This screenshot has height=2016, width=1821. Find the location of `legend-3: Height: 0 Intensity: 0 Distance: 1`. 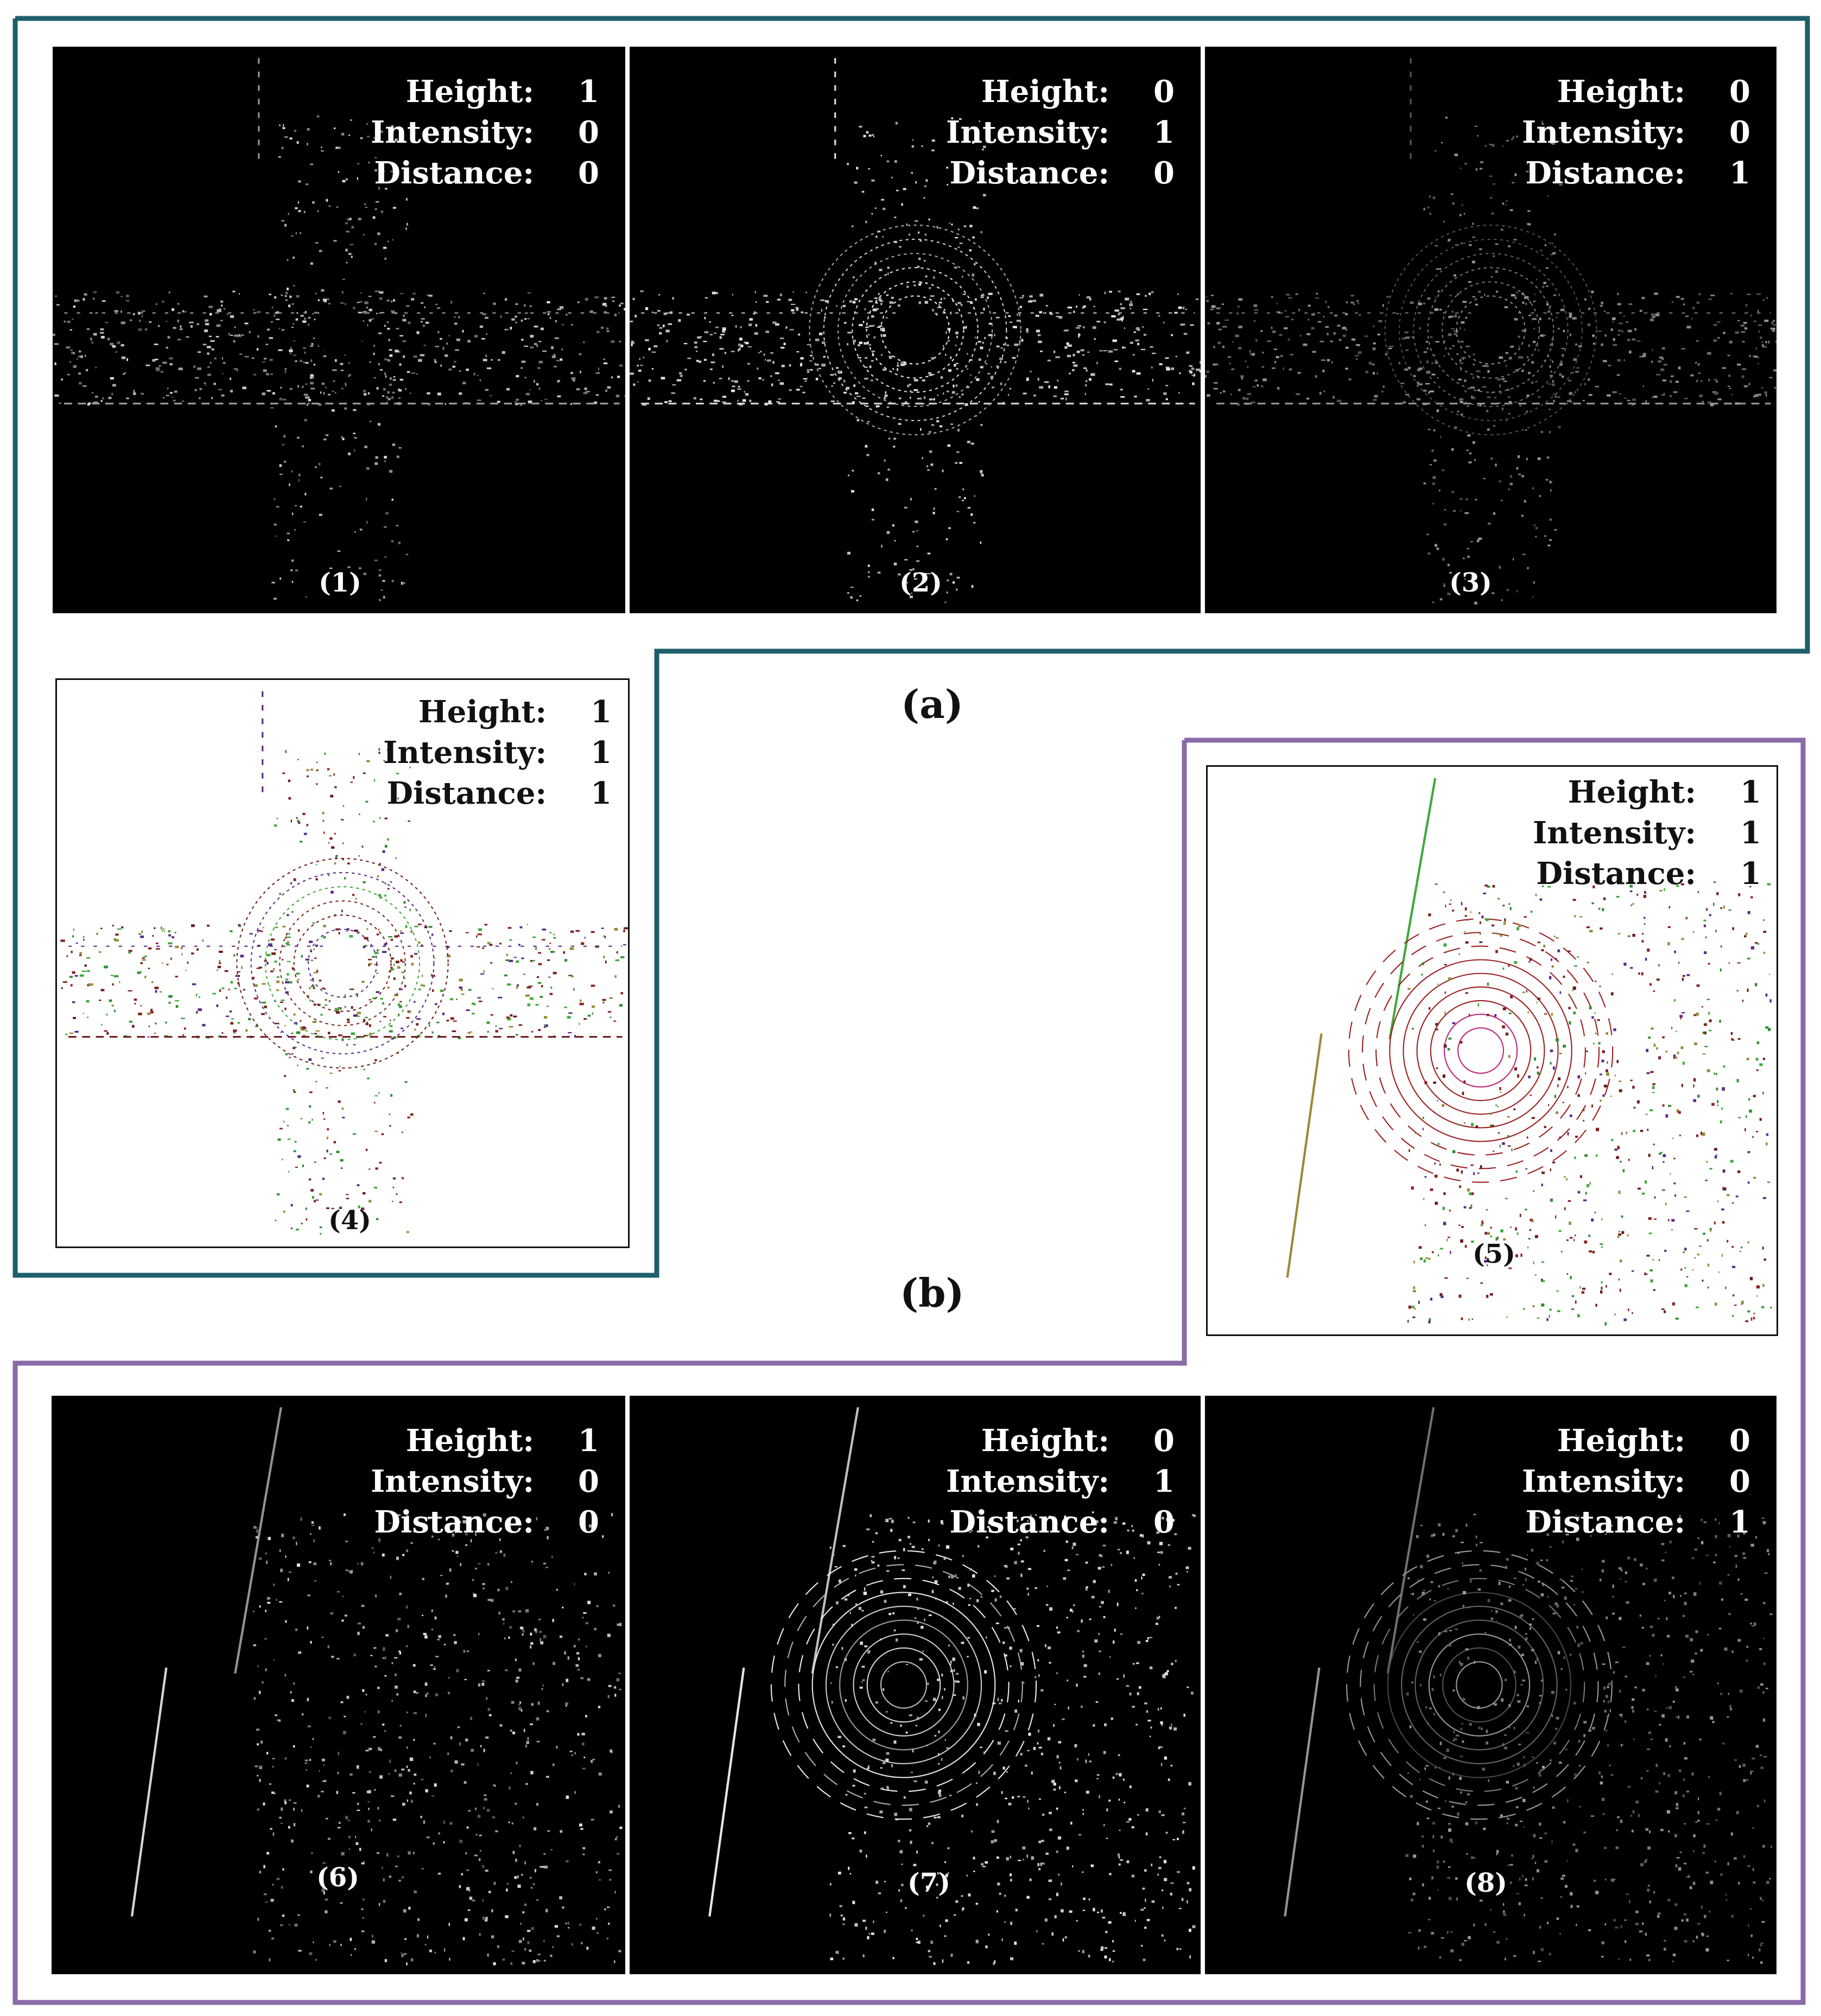

legend-3: Height: 0 Intensity: 0 Distance: 1 is located at coordinates (1636, 133).